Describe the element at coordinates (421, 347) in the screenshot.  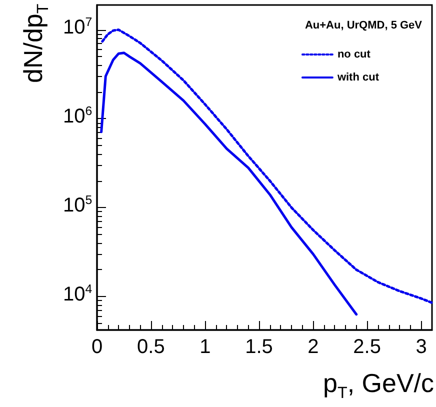
I see `x-tick-label: 3` at that location.